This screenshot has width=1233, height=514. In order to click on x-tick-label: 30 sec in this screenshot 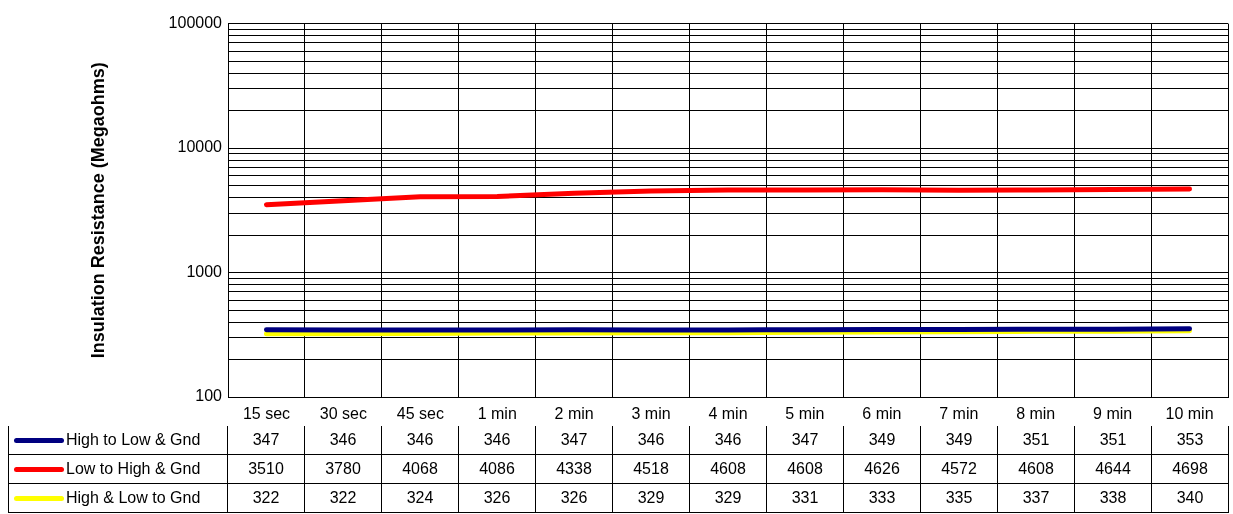, I will do `click(343, 414)`.